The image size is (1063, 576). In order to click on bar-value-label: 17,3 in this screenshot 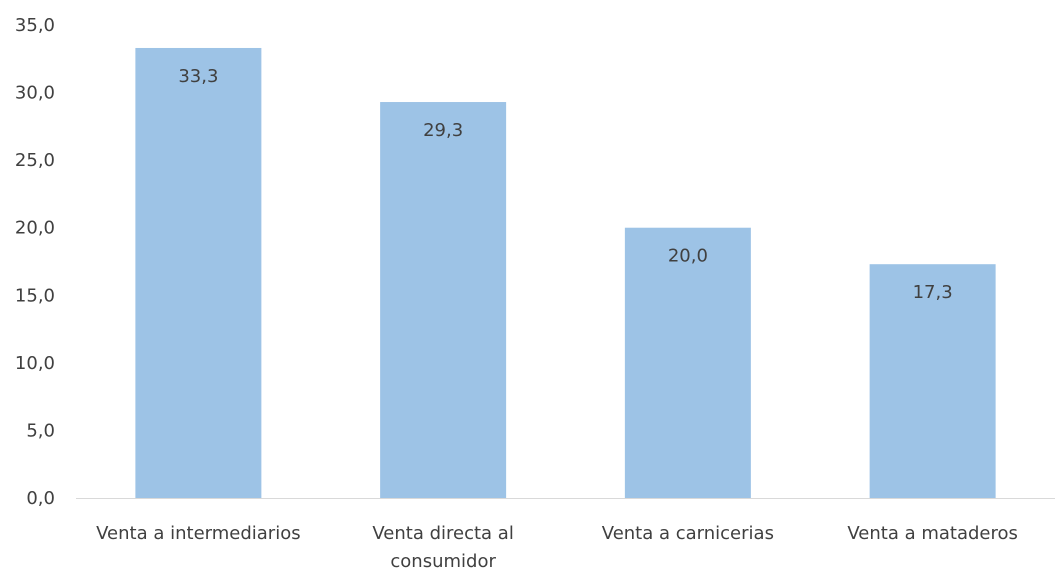, I will do `click(933, 292)`.